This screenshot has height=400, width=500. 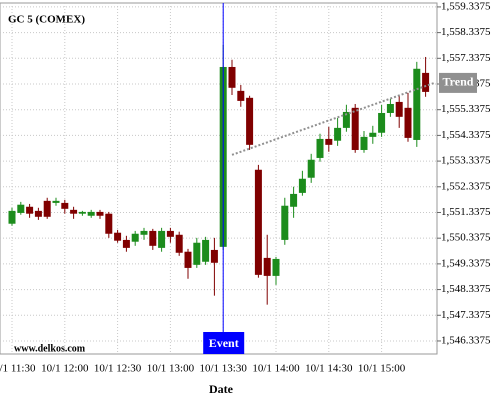 I want to click on y-tick-label: 1,551.3375, so click(x=466, y=212).